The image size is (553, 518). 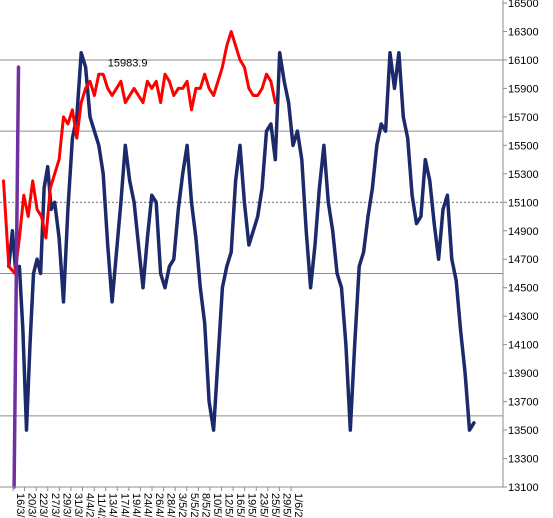 What do you see at coordinates (523, 61) in the screenshot?
I see `y-tick-label: 16100` at bounding box center [523, 61].